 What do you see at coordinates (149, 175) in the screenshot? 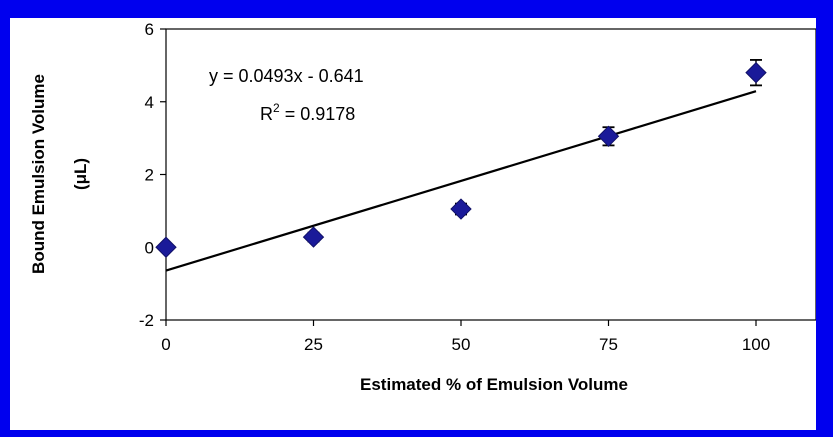
I see `y-tick-label: 2` at bounding box center [149, 175].